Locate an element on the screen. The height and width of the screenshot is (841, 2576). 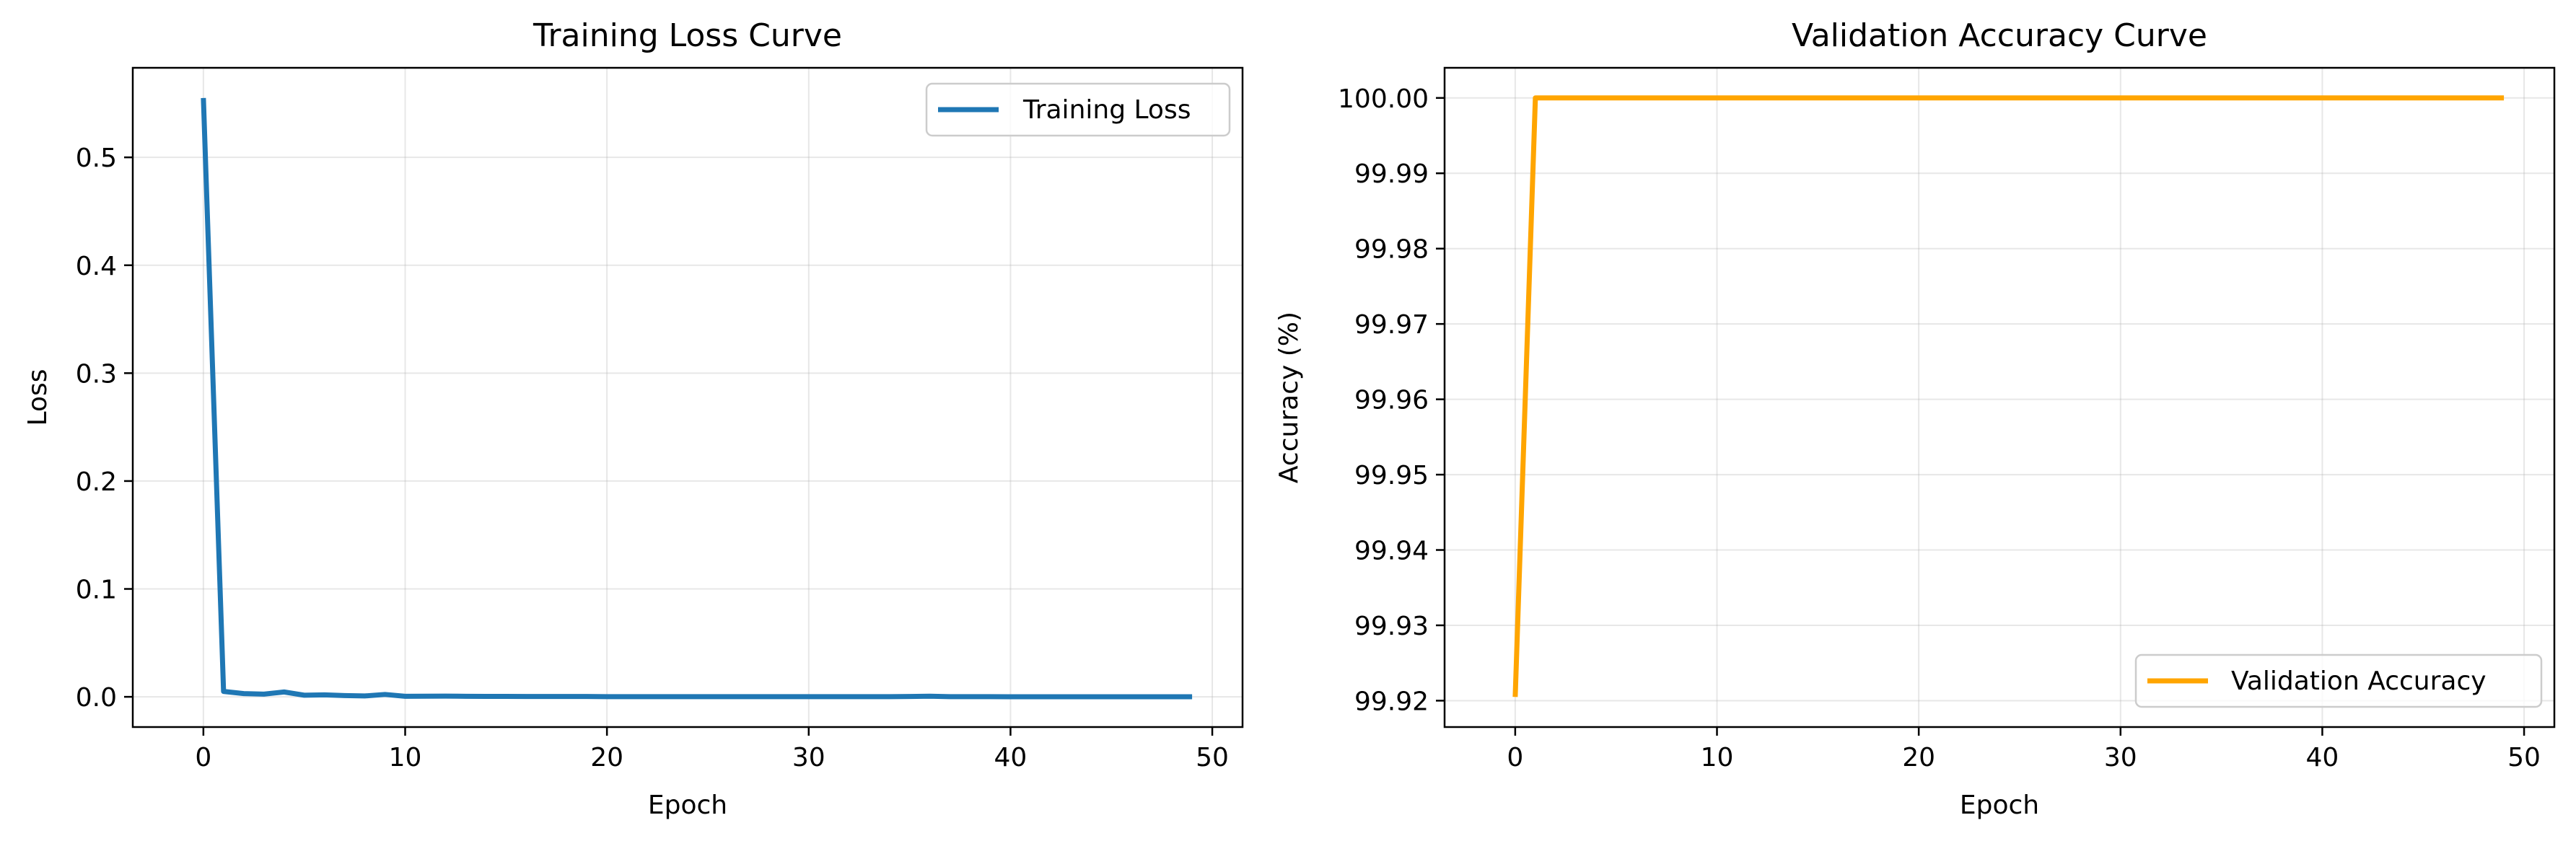
accuracy-y-tick-label: 99.92 is located at coordinates (1391, 701).